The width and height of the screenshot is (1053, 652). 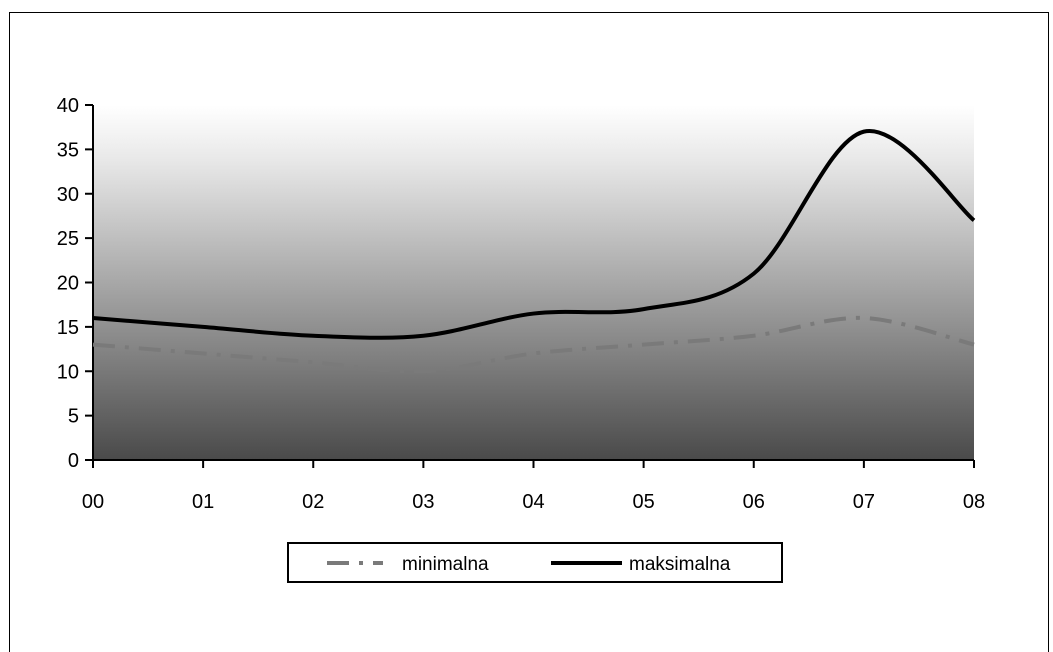 I want to click on y-axis-ticks: 0 5 10 15 20 25 30 35 40, so click(x=75, y=283).